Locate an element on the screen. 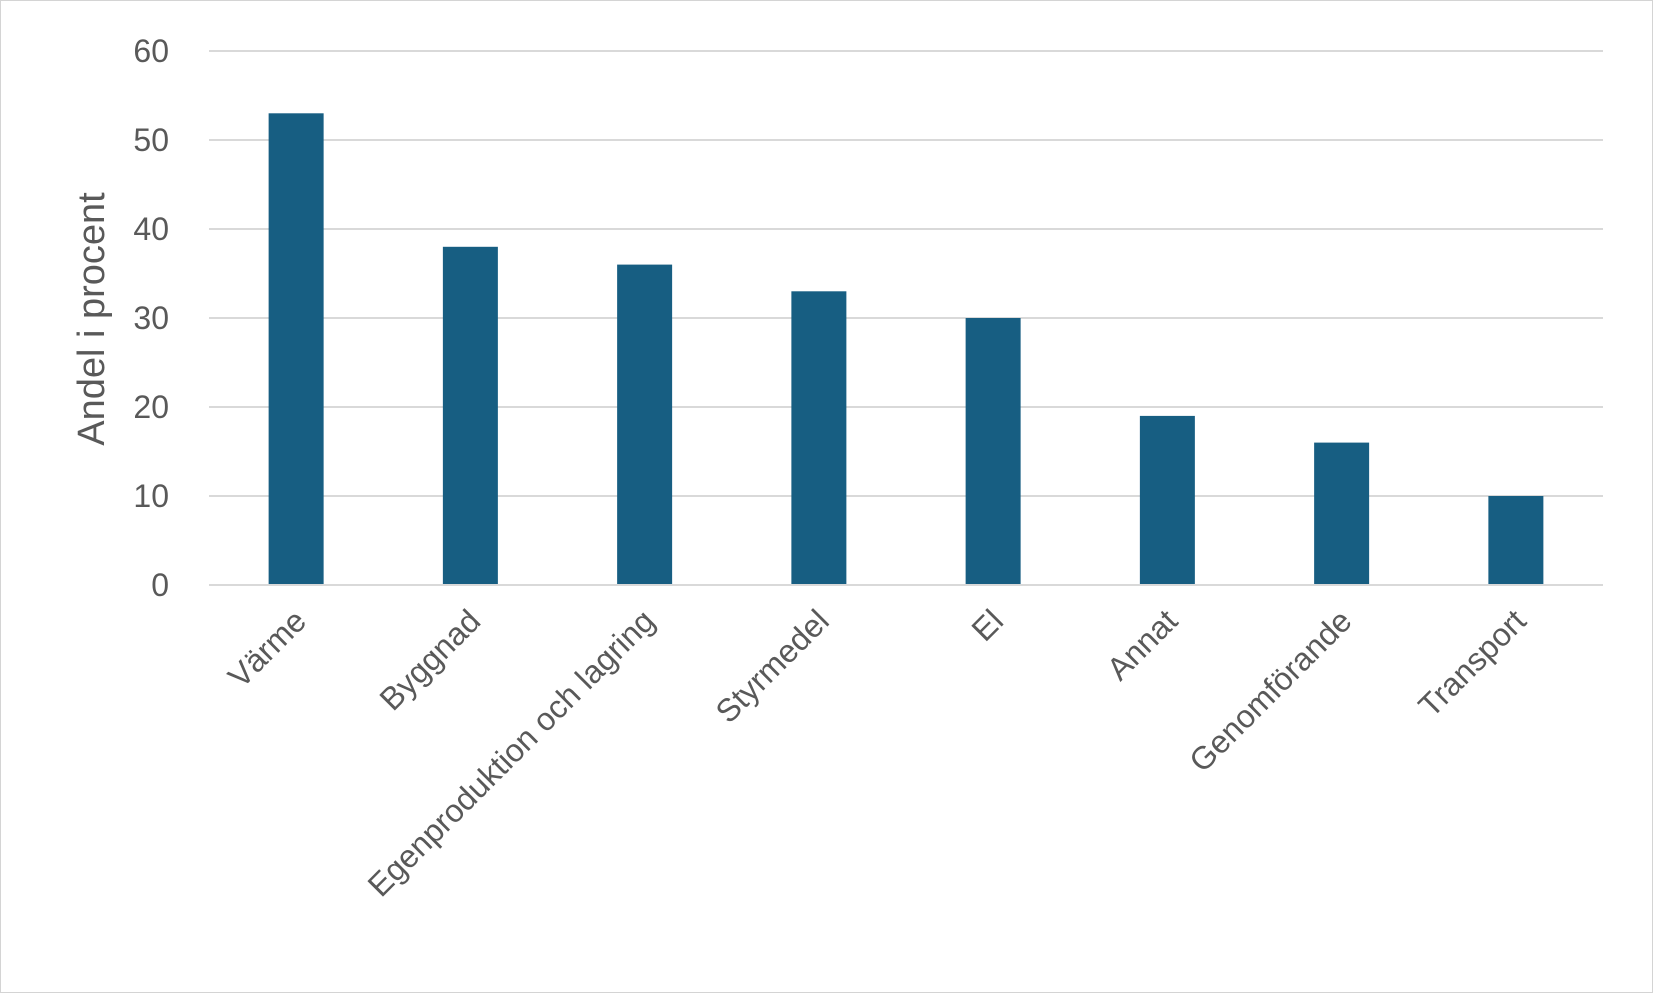 Image resolution: width=1653 pixels, height=994 pixels. y-tick-label: 30 is located at coordinates (151, 318).